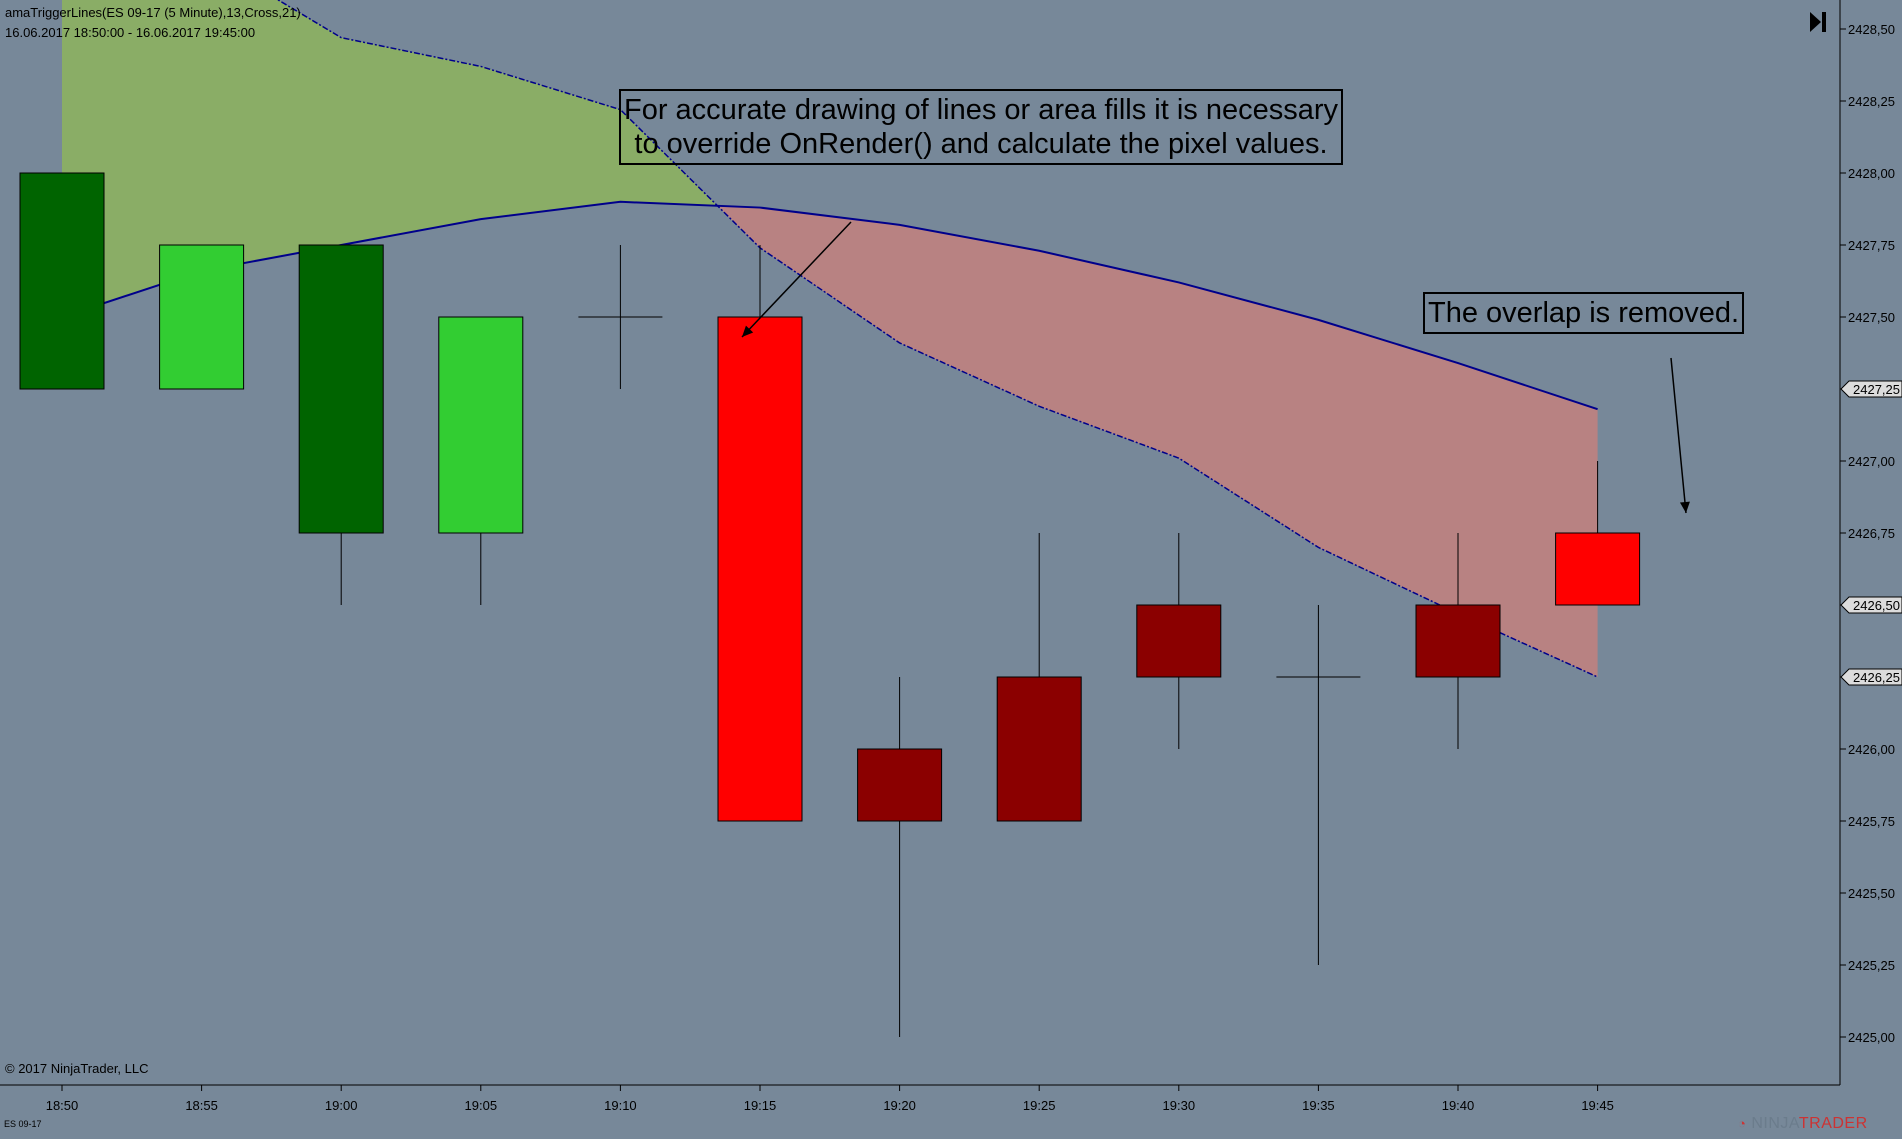 This screenshot has width=1902, height=1139. I want to click on price-marker-label: 2427,25, so click(1876, 389).